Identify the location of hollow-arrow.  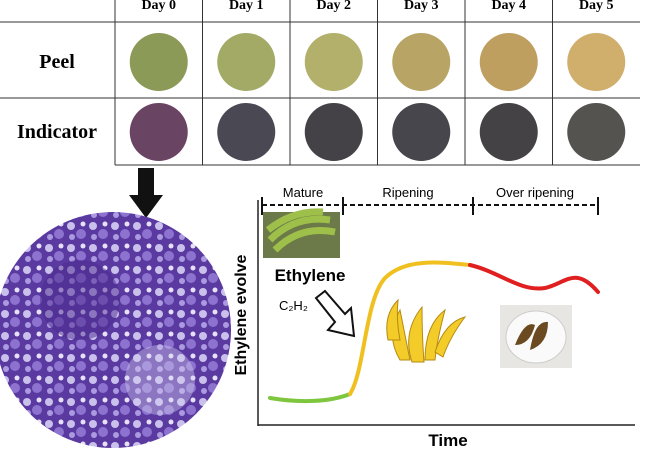
(335, 313).